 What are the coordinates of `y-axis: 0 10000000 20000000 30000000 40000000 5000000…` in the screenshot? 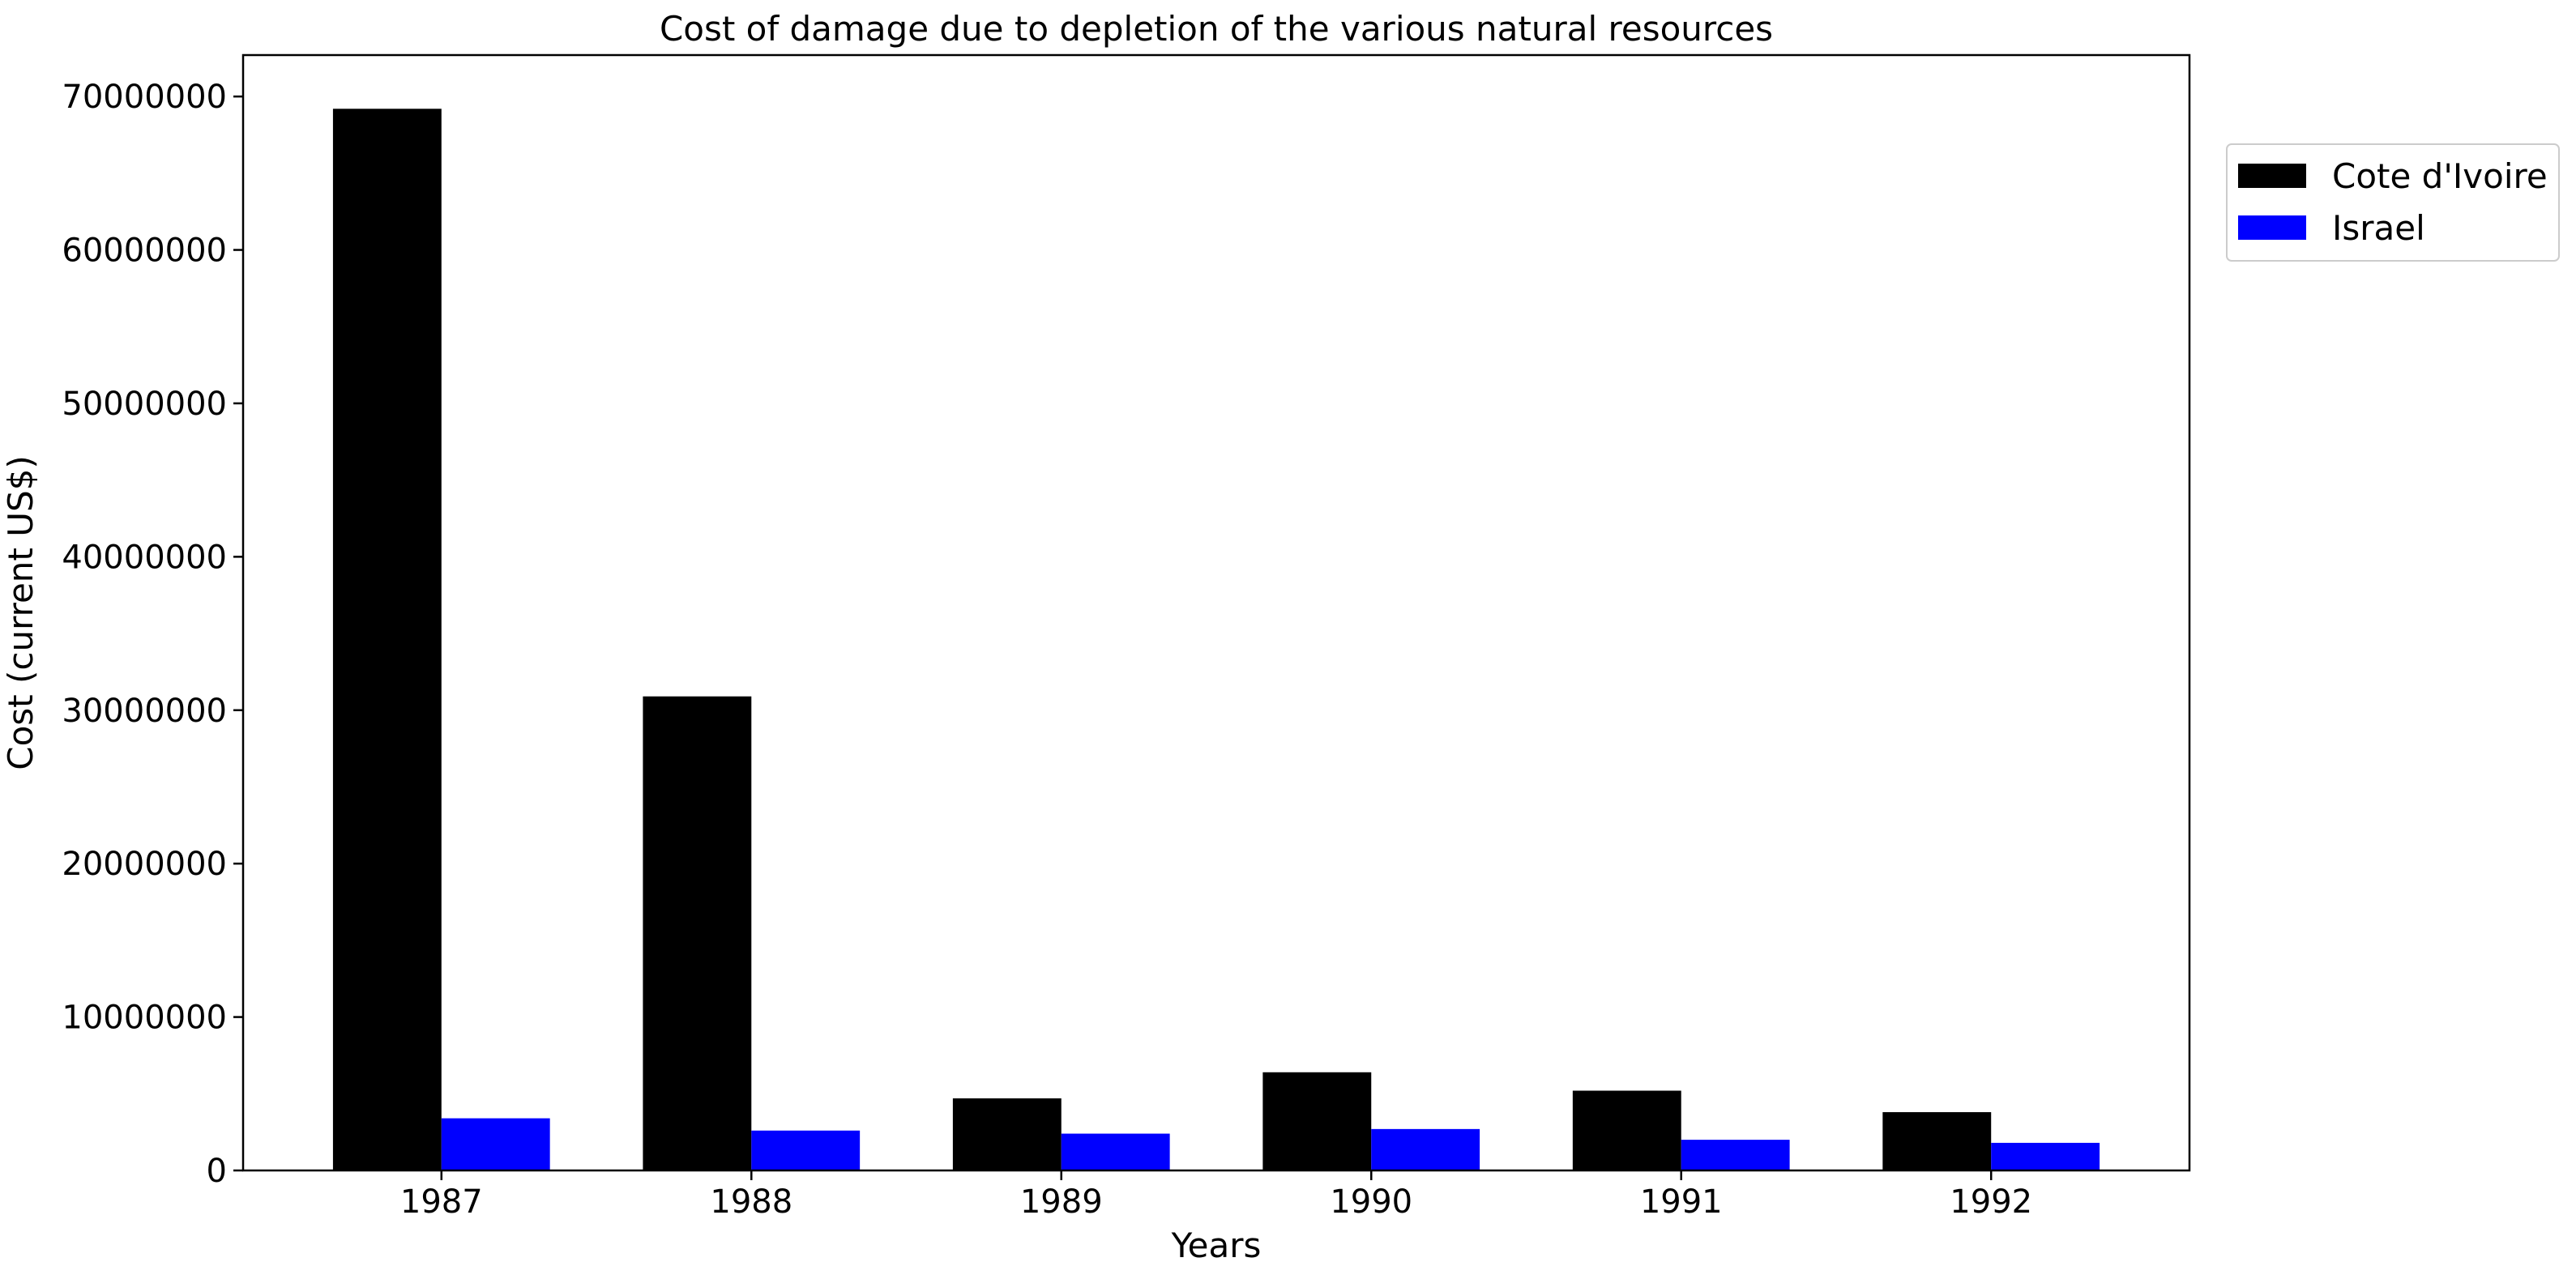 It's located at (152, 634).